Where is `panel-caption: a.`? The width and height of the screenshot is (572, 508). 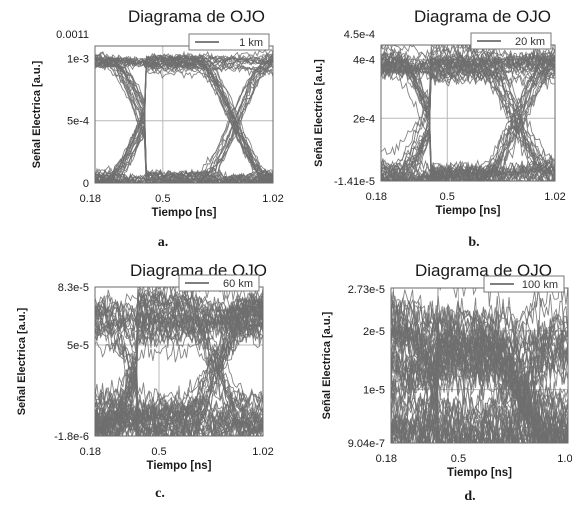 panel-caption: a. is located at coordinates (163, 242).